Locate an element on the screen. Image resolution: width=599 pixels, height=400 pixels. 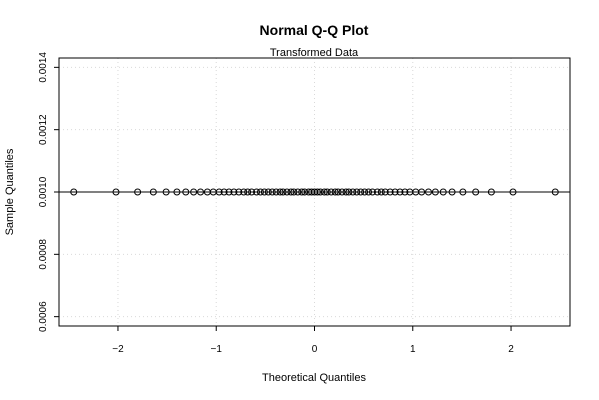
data-points is located at coordinates (314, 192).